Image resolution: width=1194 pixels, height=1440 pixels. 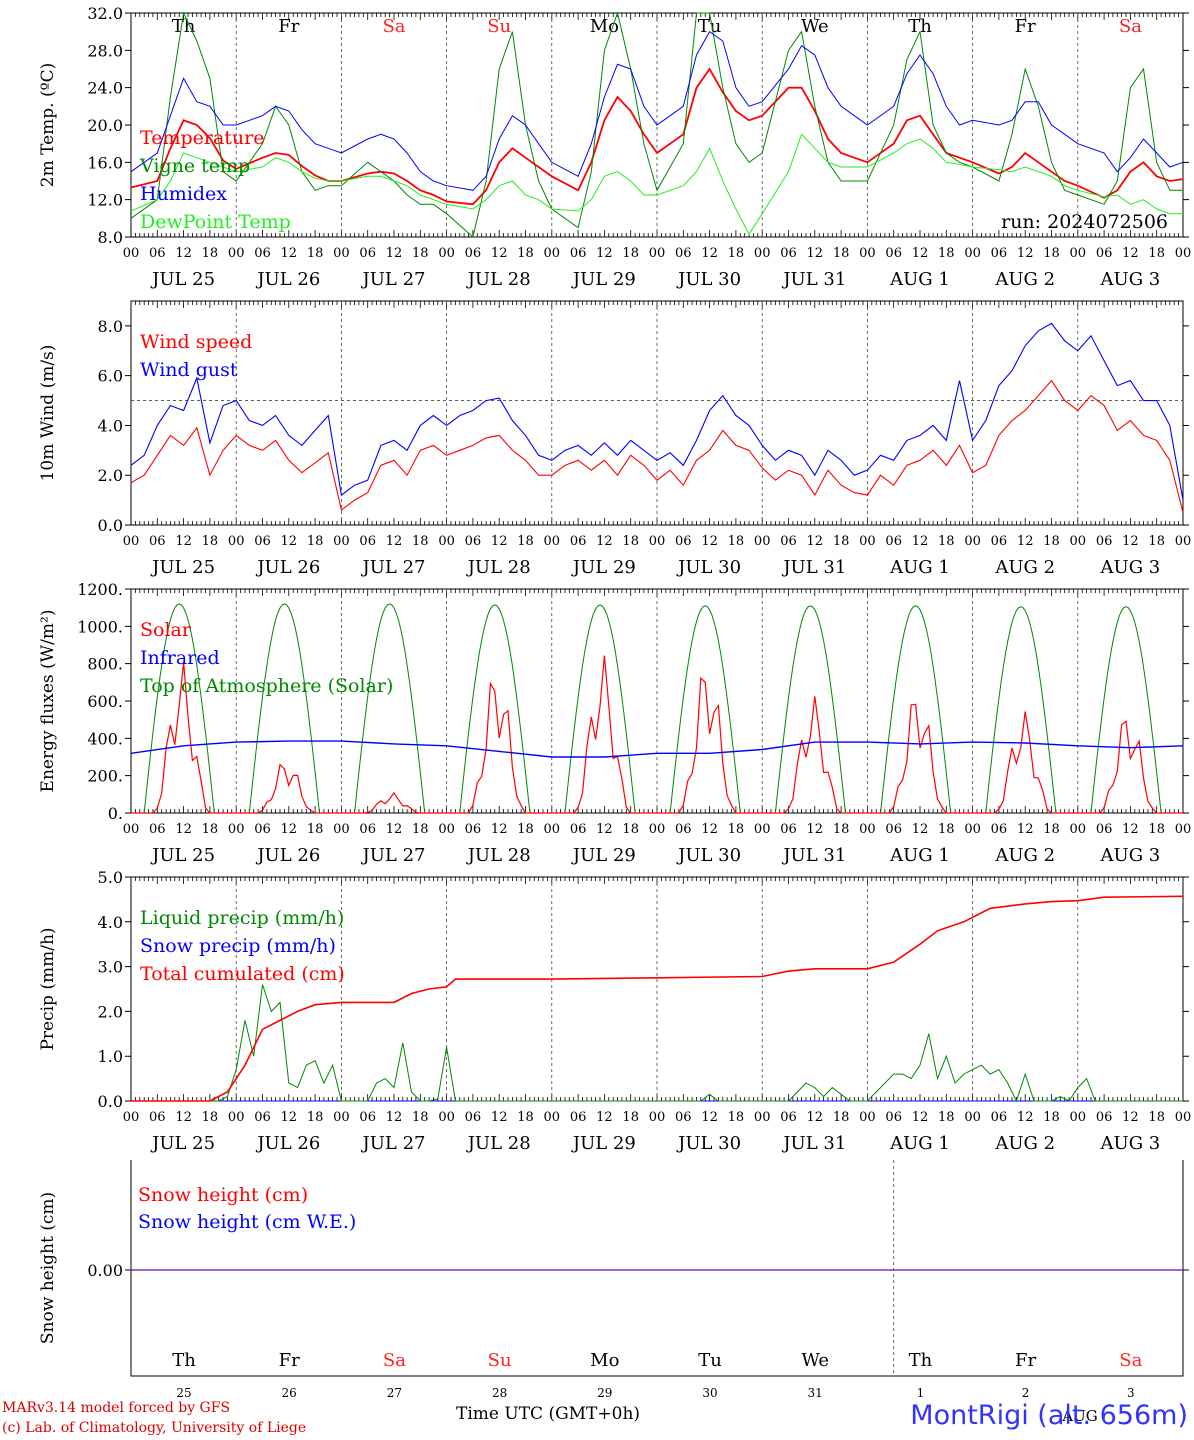 What do you see at coordinates (1079, 1416) in the screenshot?
I see `overlap-text: AUG` at bounding box center [1079, 1416].